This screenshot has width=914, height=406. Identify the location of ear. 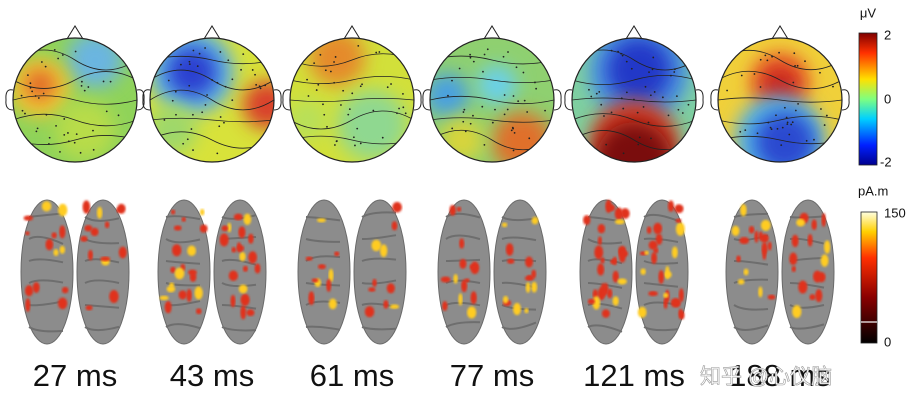
(286, 100).